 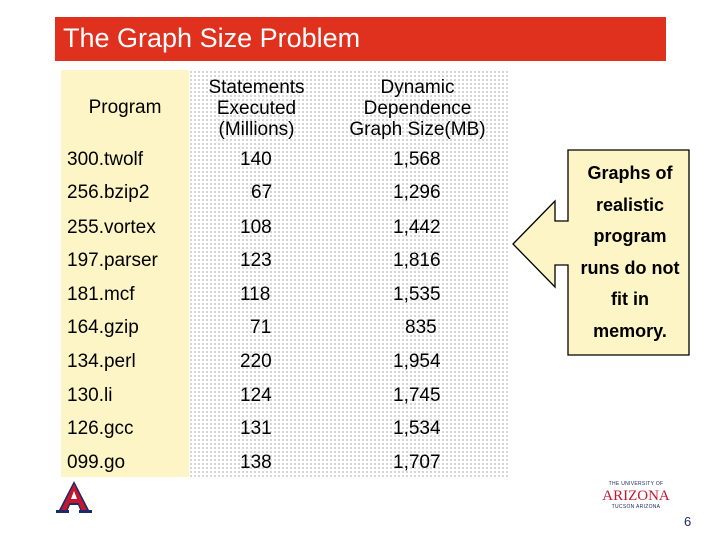 I want to click on program-column, so click(x=125, y=273).